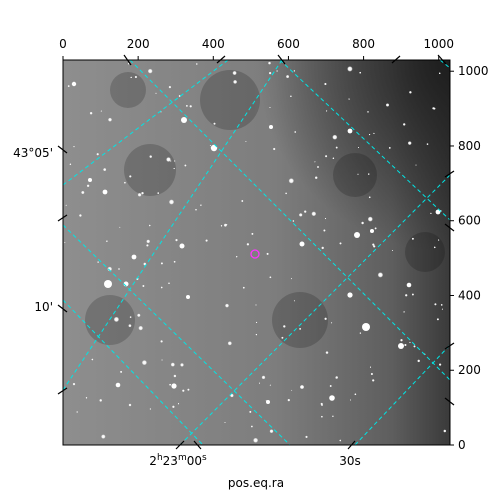 The image size is (500, 500). Describe the element at coordinates (363, 44) in the screenshot. I see `top-axis-tick-label: 800` at that location.